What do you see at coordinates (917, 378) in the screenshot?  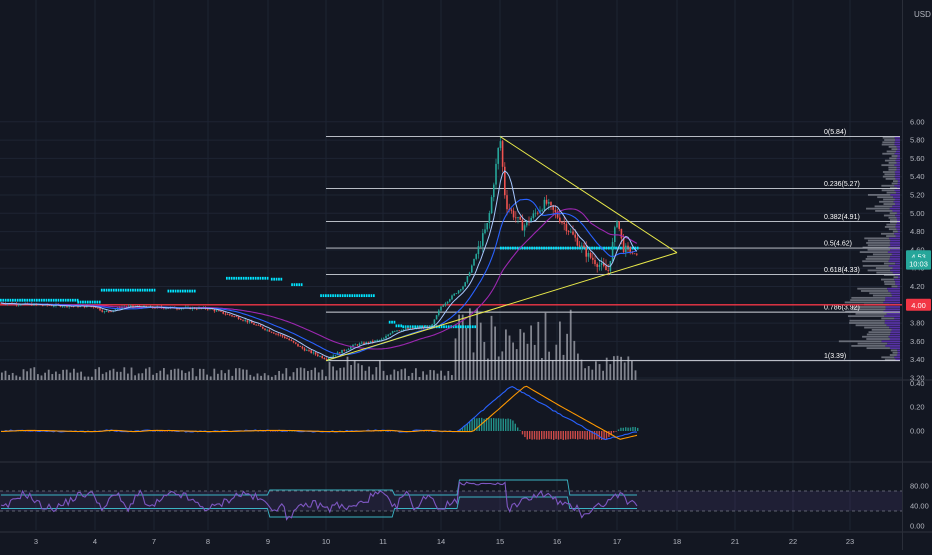 I see `price-tick-label: 3.20` at bounding box center [917, 378].